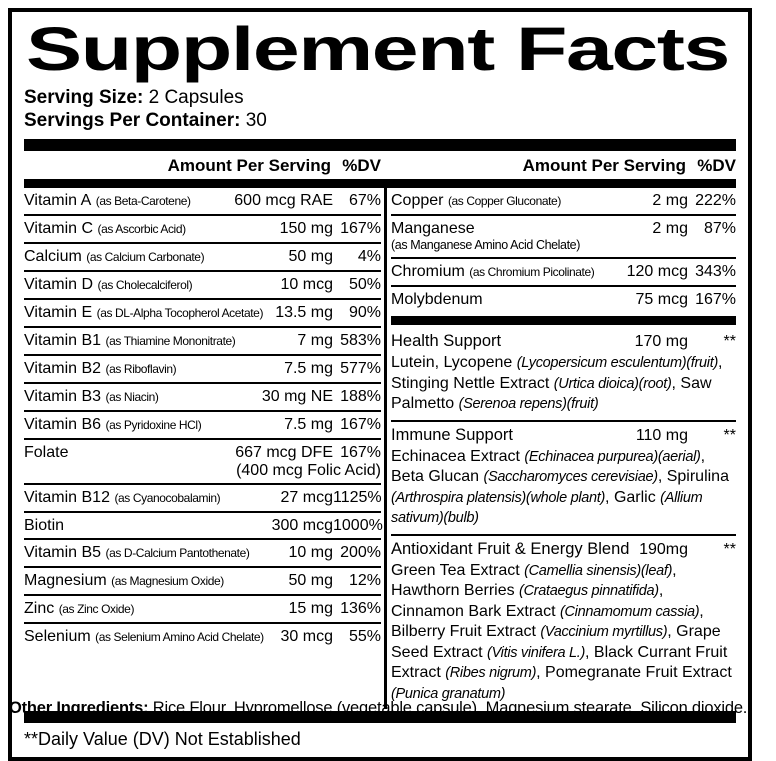  I want to click on nutrient-name: Magnesium, so click(65, 580).